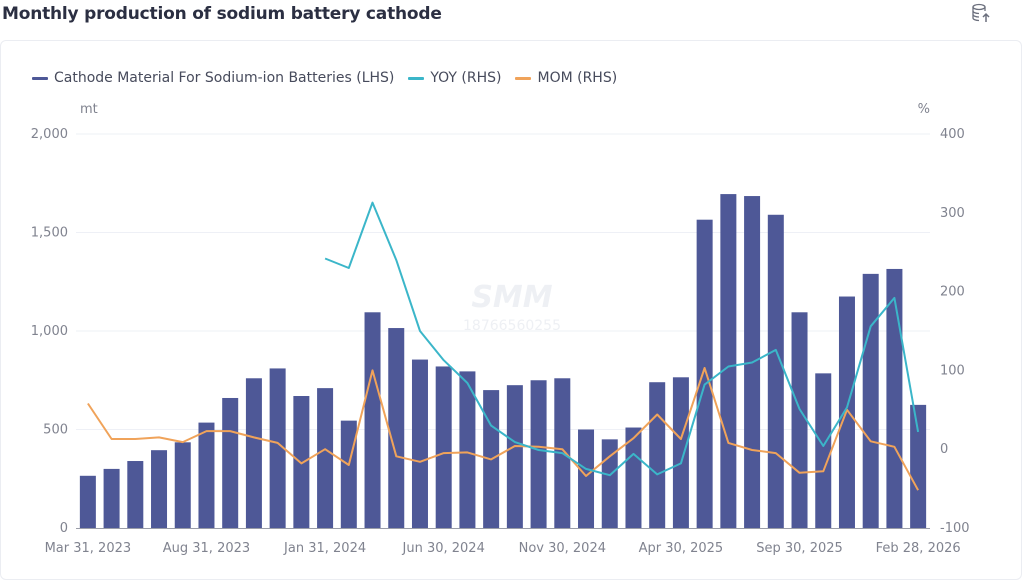 This screenshot has width=1024, height=580. What do you see at coordinates (420, 444) in the screenshot?
I see `bar-may-2024` at bounding box center [420, 444].